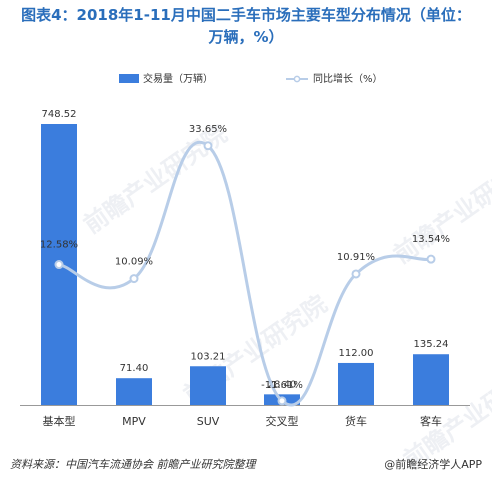  I want to click on legend-line-label: 同比增长（%）, so click(348, 78).